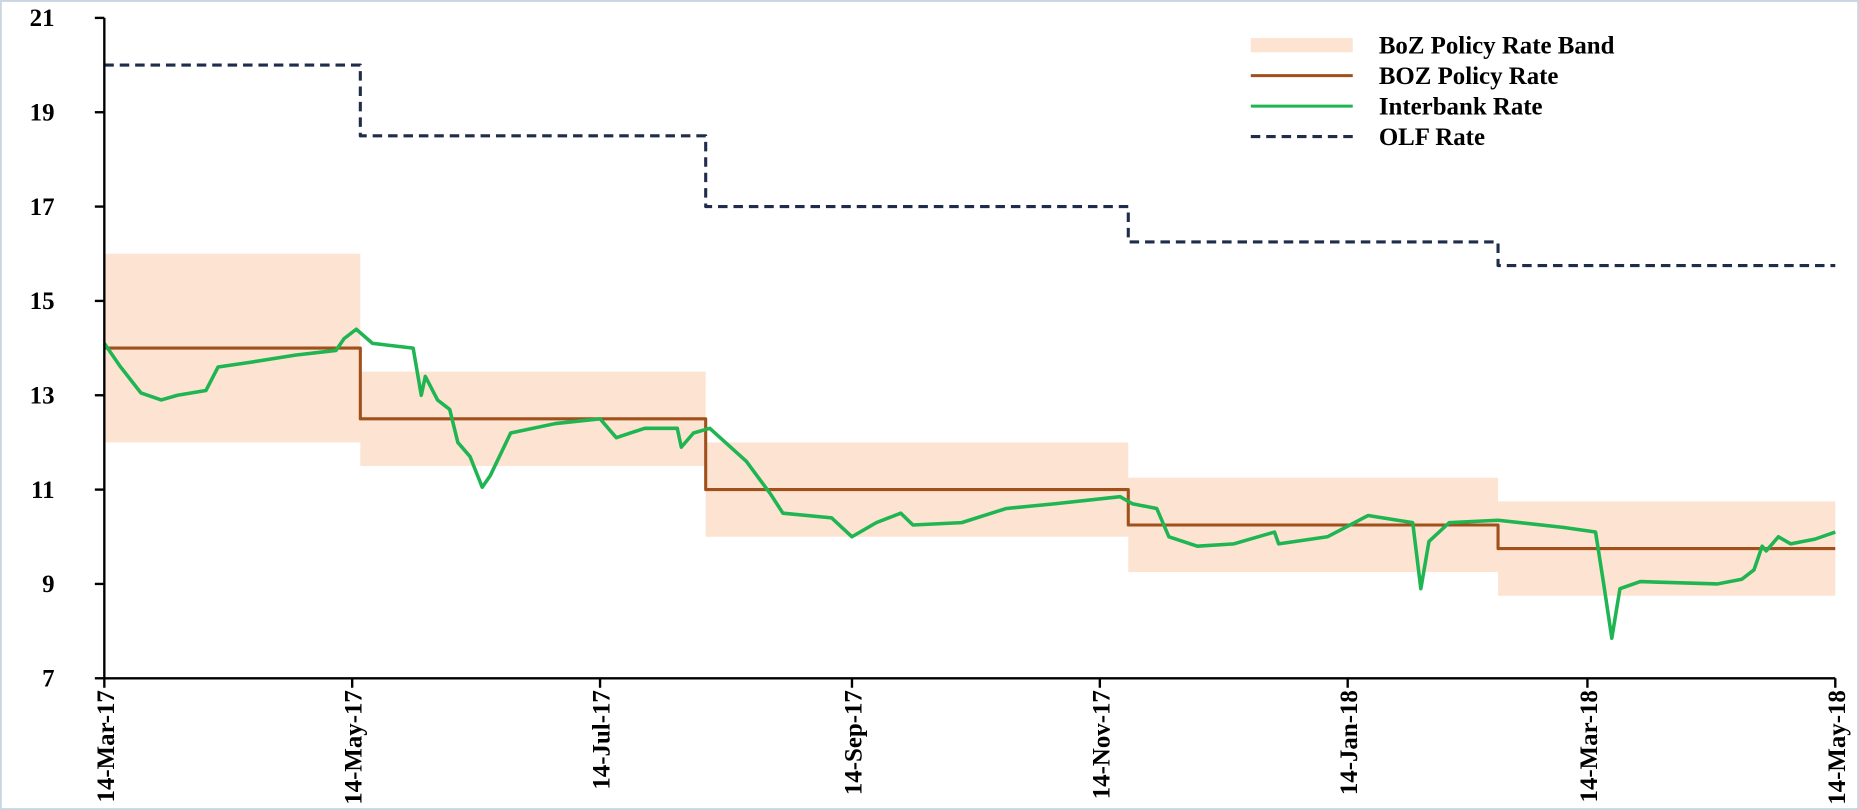 This screenshot has height=810, width=1859. Describe the element at coordinates (1349, 742) in the screenshot. I see `x-tick-label: 14-Jan-18` at that location.